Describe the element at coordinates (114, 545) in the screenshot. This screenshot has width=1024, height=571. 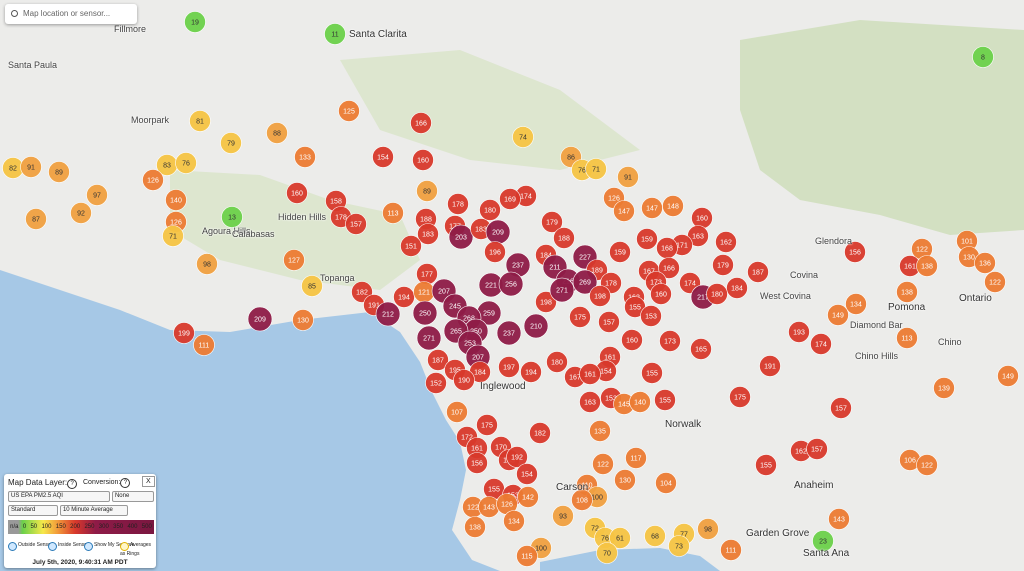
I see `checkbox-label: Show My Sensors` at that location.